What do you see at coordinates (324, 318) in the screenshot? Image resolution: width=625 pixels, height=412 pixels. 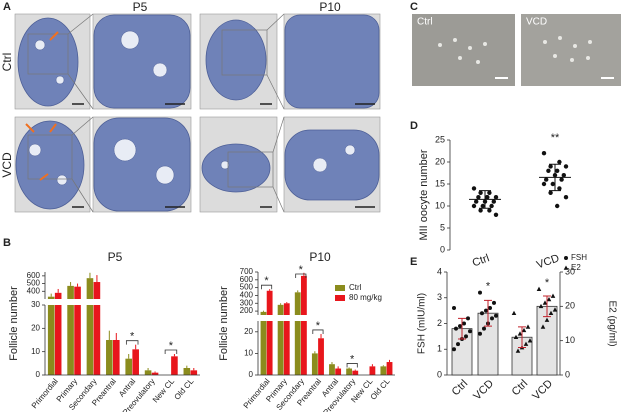 I see `axis-break` at bounding box center [324, 318].